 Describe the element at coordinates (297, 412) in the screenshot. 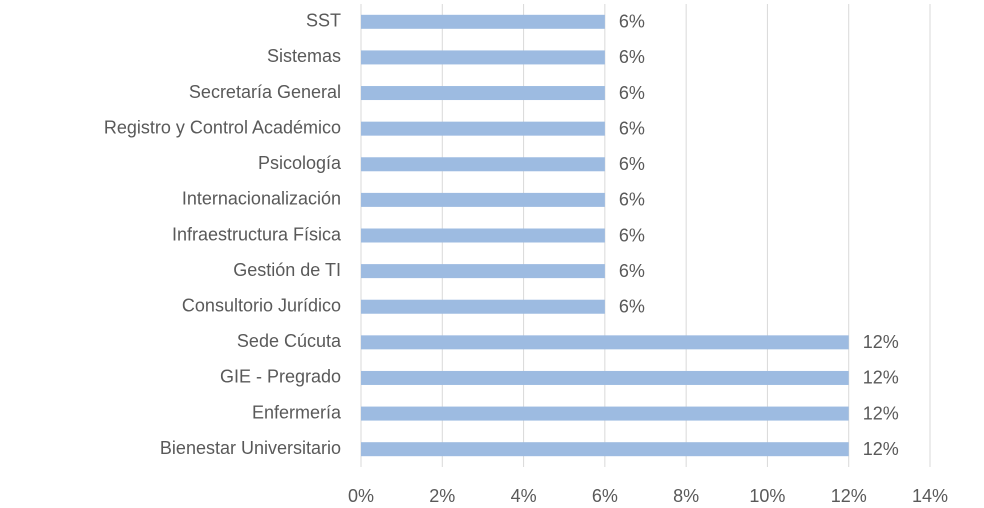

I see `y-tick-label: Enfermería` at that location.